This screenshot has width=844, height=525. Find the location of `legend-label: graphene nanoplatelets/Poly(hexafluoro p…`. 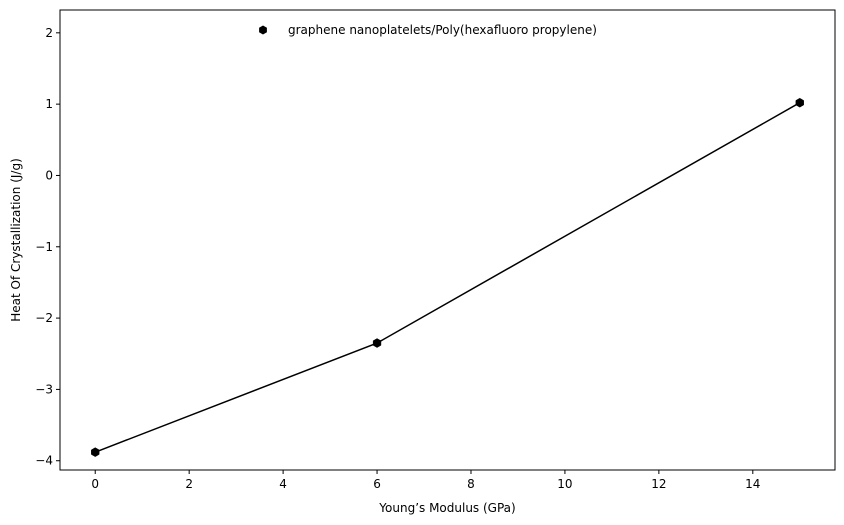

legend-label: graphene nanoplatelets/Poly(hexafluoro p… is located at coordinates (442, 30).